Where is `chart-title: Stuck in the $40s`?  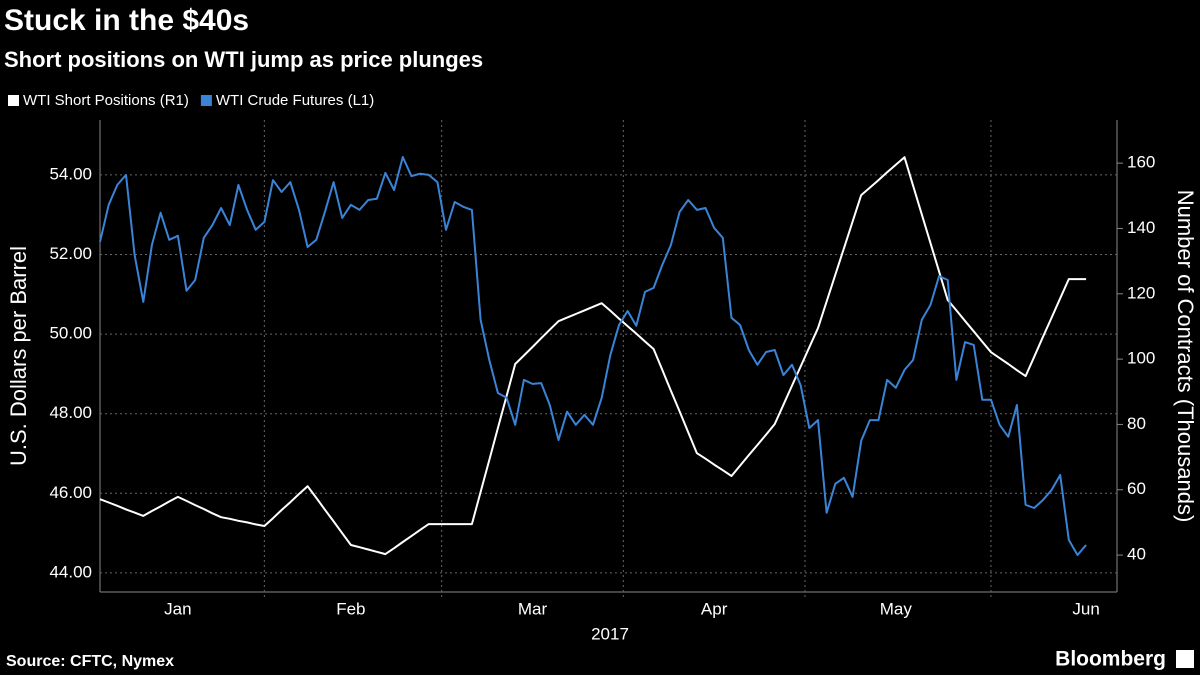
chart-title: Stuck in the $40s is located at coordinates (126, 20).